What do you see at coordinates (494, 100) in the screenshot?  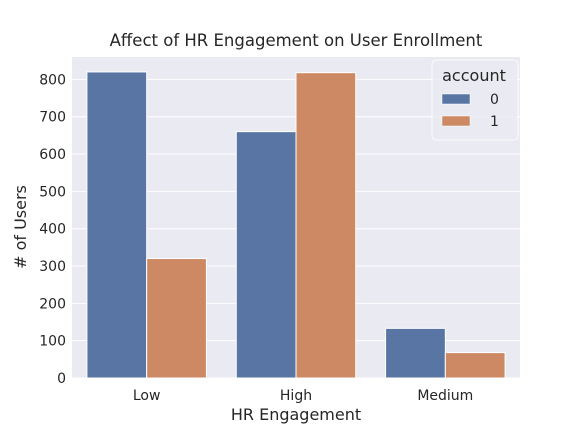 I see `legend-label: 0` at bounding box center [494, 100].